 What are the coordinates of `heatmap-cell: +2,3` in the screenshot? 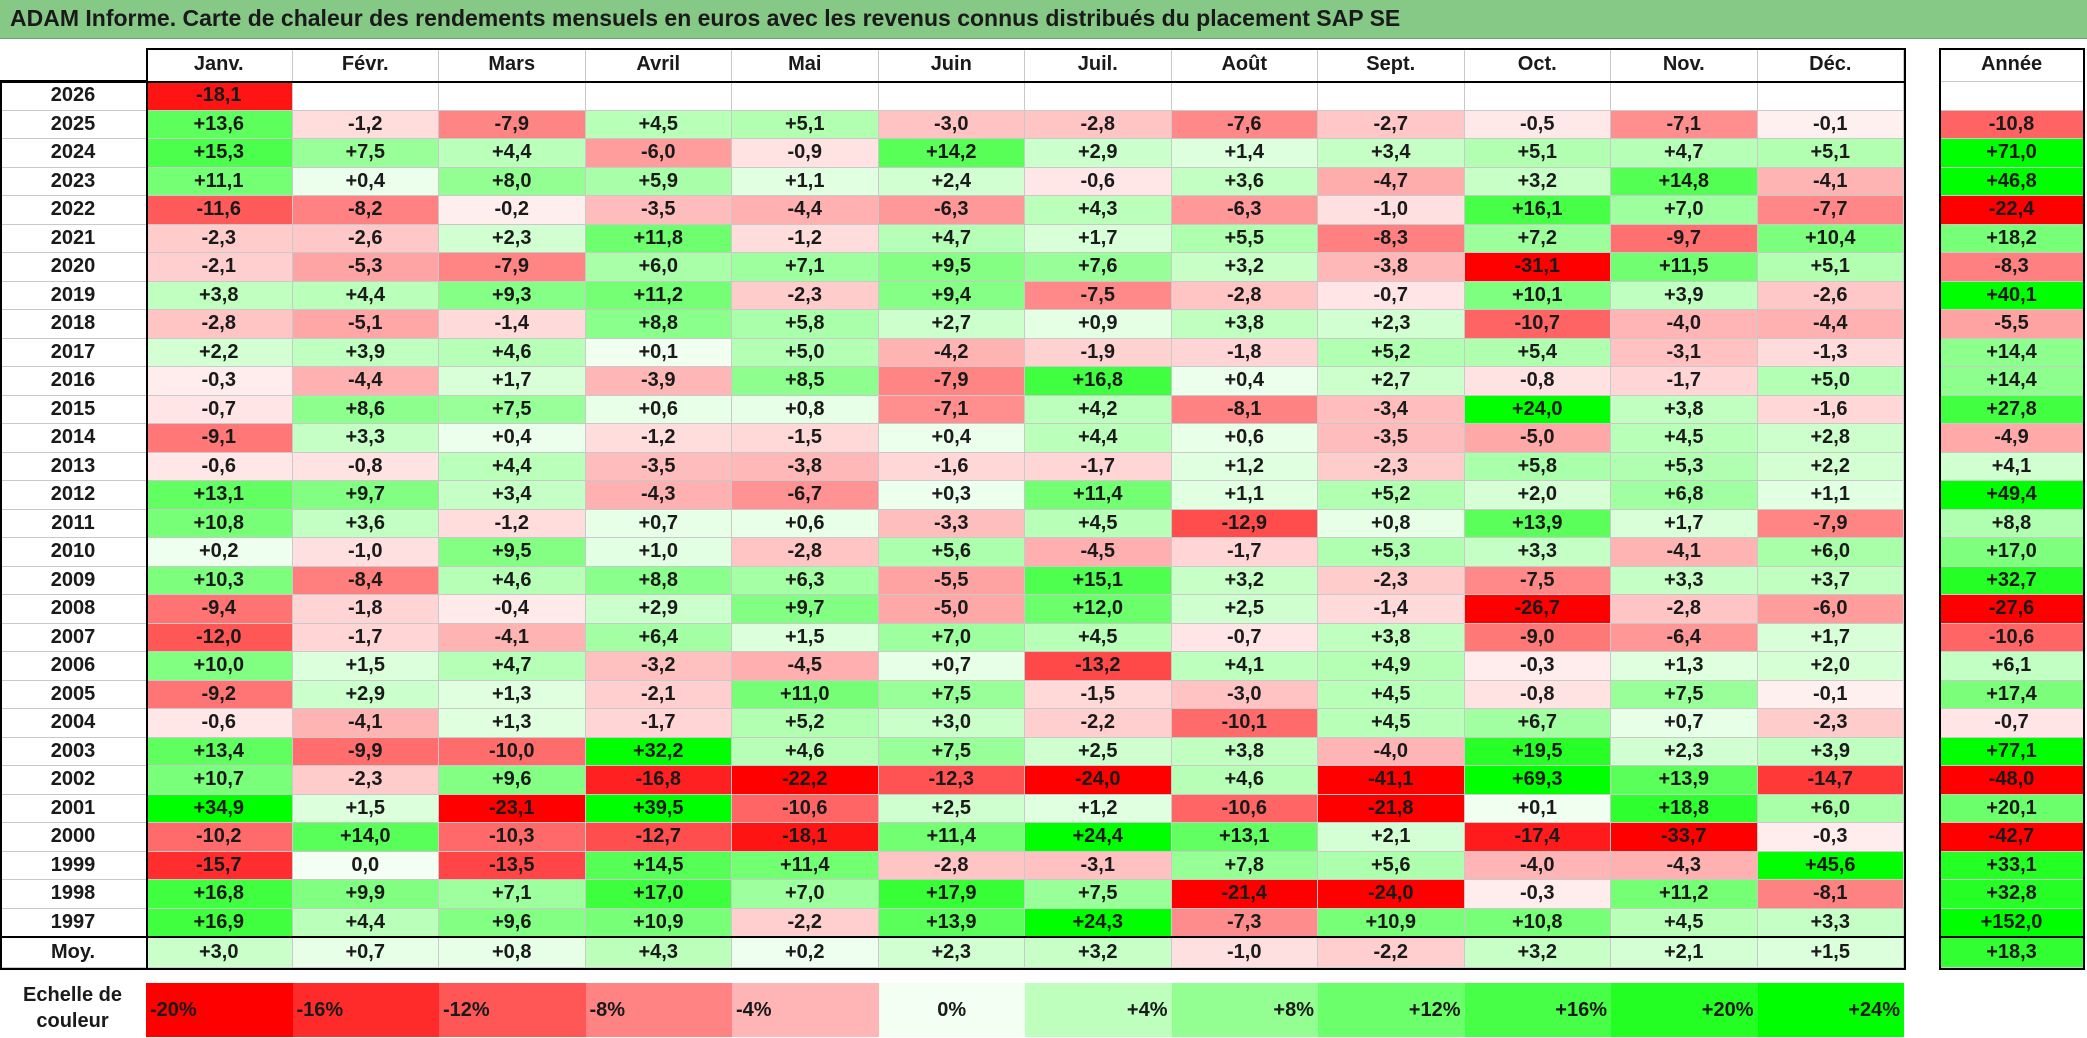 It's located at (1684, 751).